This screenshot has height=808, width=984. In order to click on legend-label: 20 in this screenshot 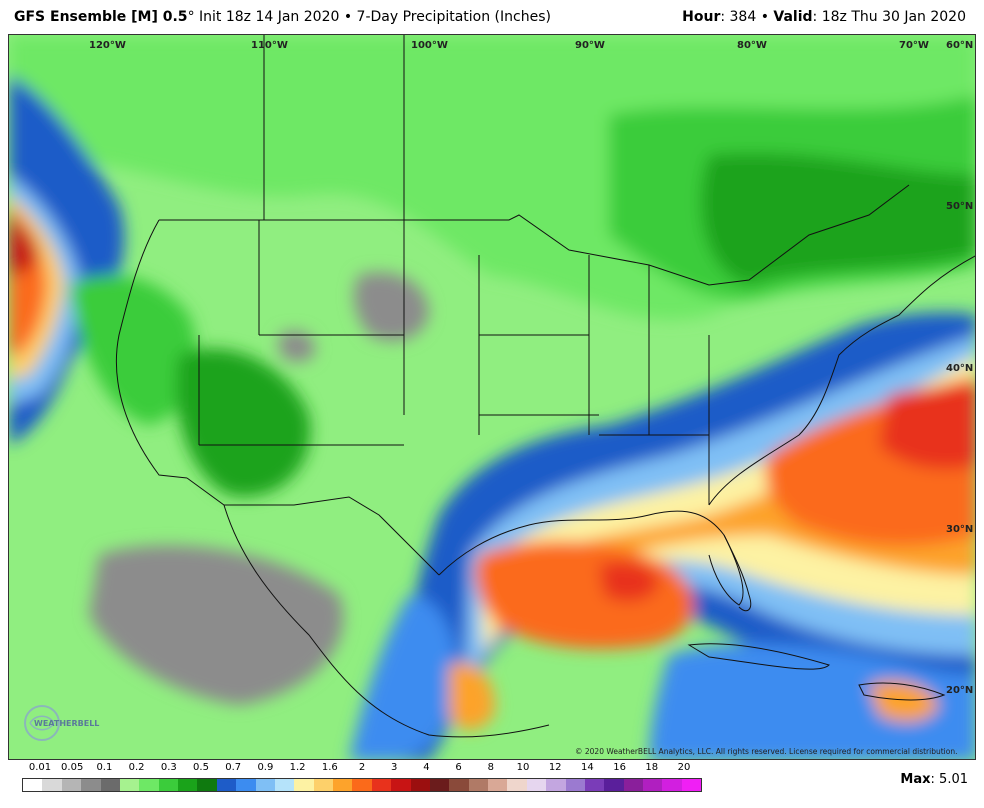, I will do `click(684, 767)`.